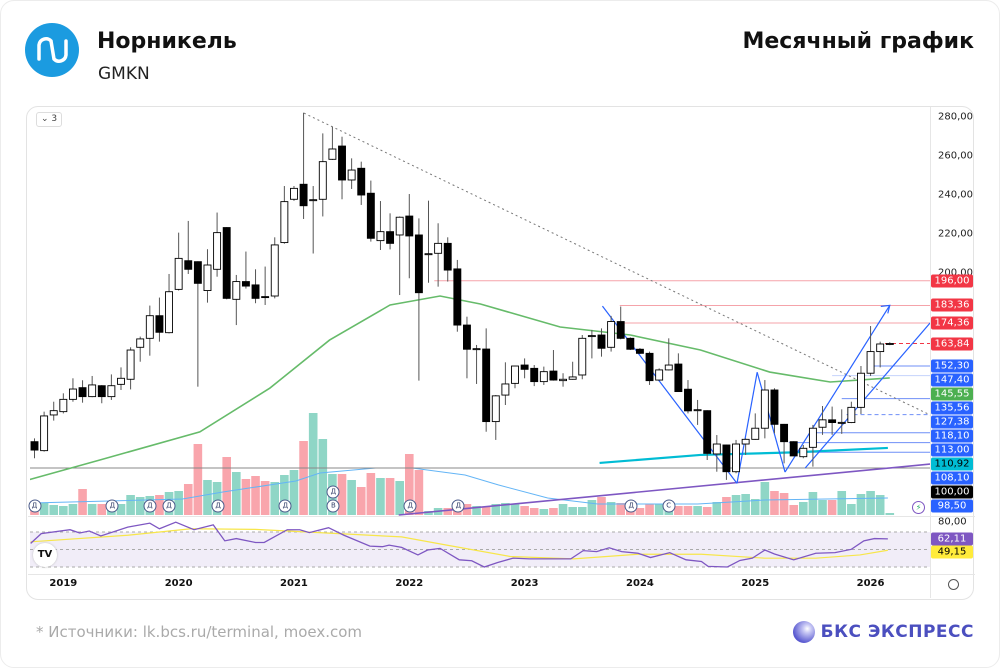 The height and width of the screenshot is (668, 1000). What do you see at coordinates (952, 394) in the screenshot?
I see `price-level-label: 145,55` at bounding box center [952, 394].